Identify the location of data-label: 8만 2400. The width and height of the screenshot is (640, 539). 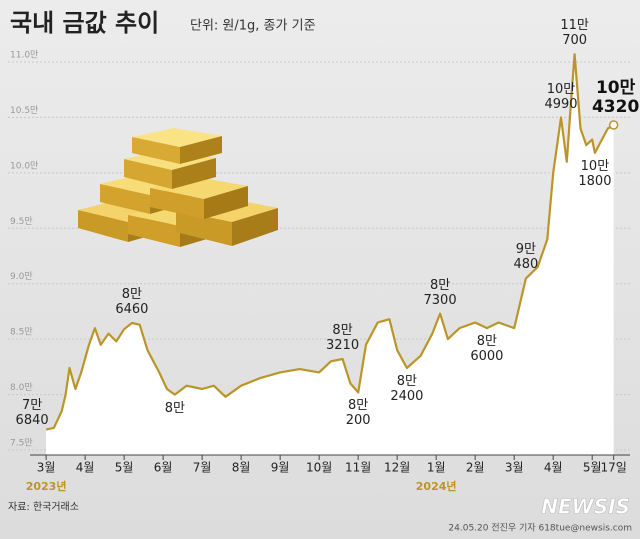
(407, 388).